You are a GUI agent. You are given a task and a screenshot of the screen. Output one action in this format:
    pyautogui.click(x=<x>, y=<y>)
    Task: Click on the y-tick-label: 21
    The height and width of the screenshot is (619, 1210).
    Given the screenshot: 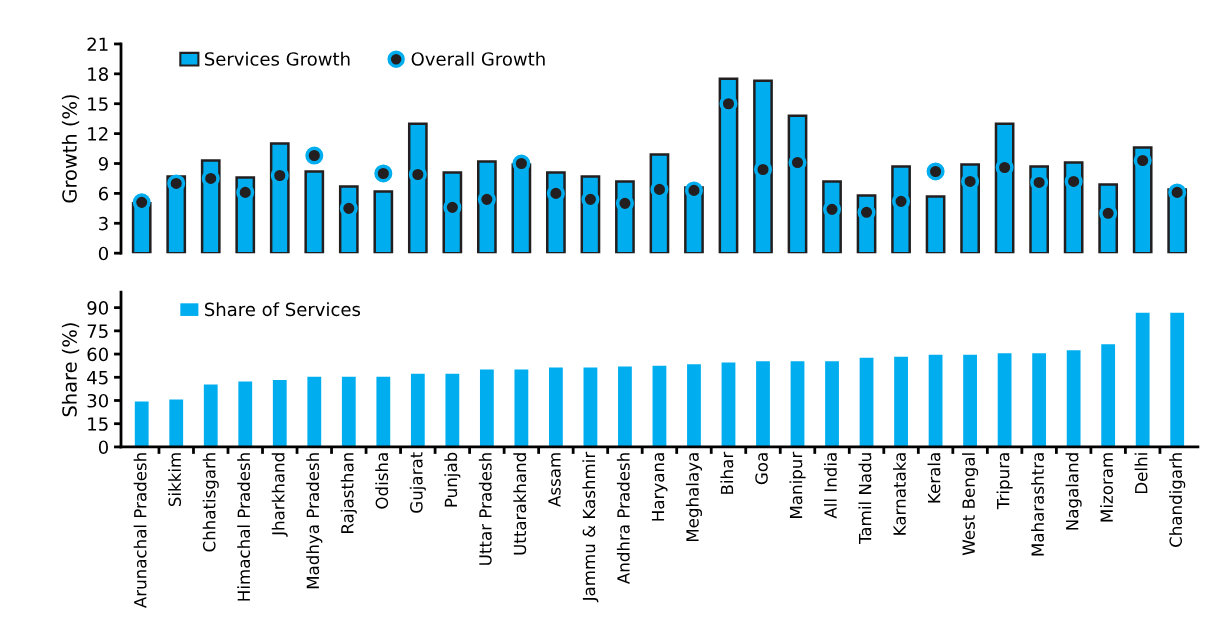 What is the action you would take?
    pyautogui.click(x=97, y=44)
    